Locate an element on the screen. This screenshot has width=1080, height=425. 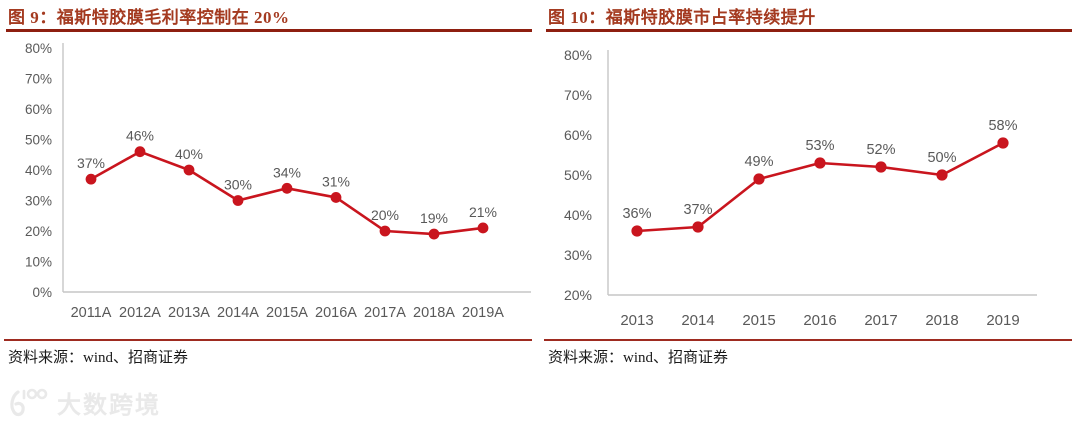
x-tick-label: 2019A is located at coordinates (483, 313).